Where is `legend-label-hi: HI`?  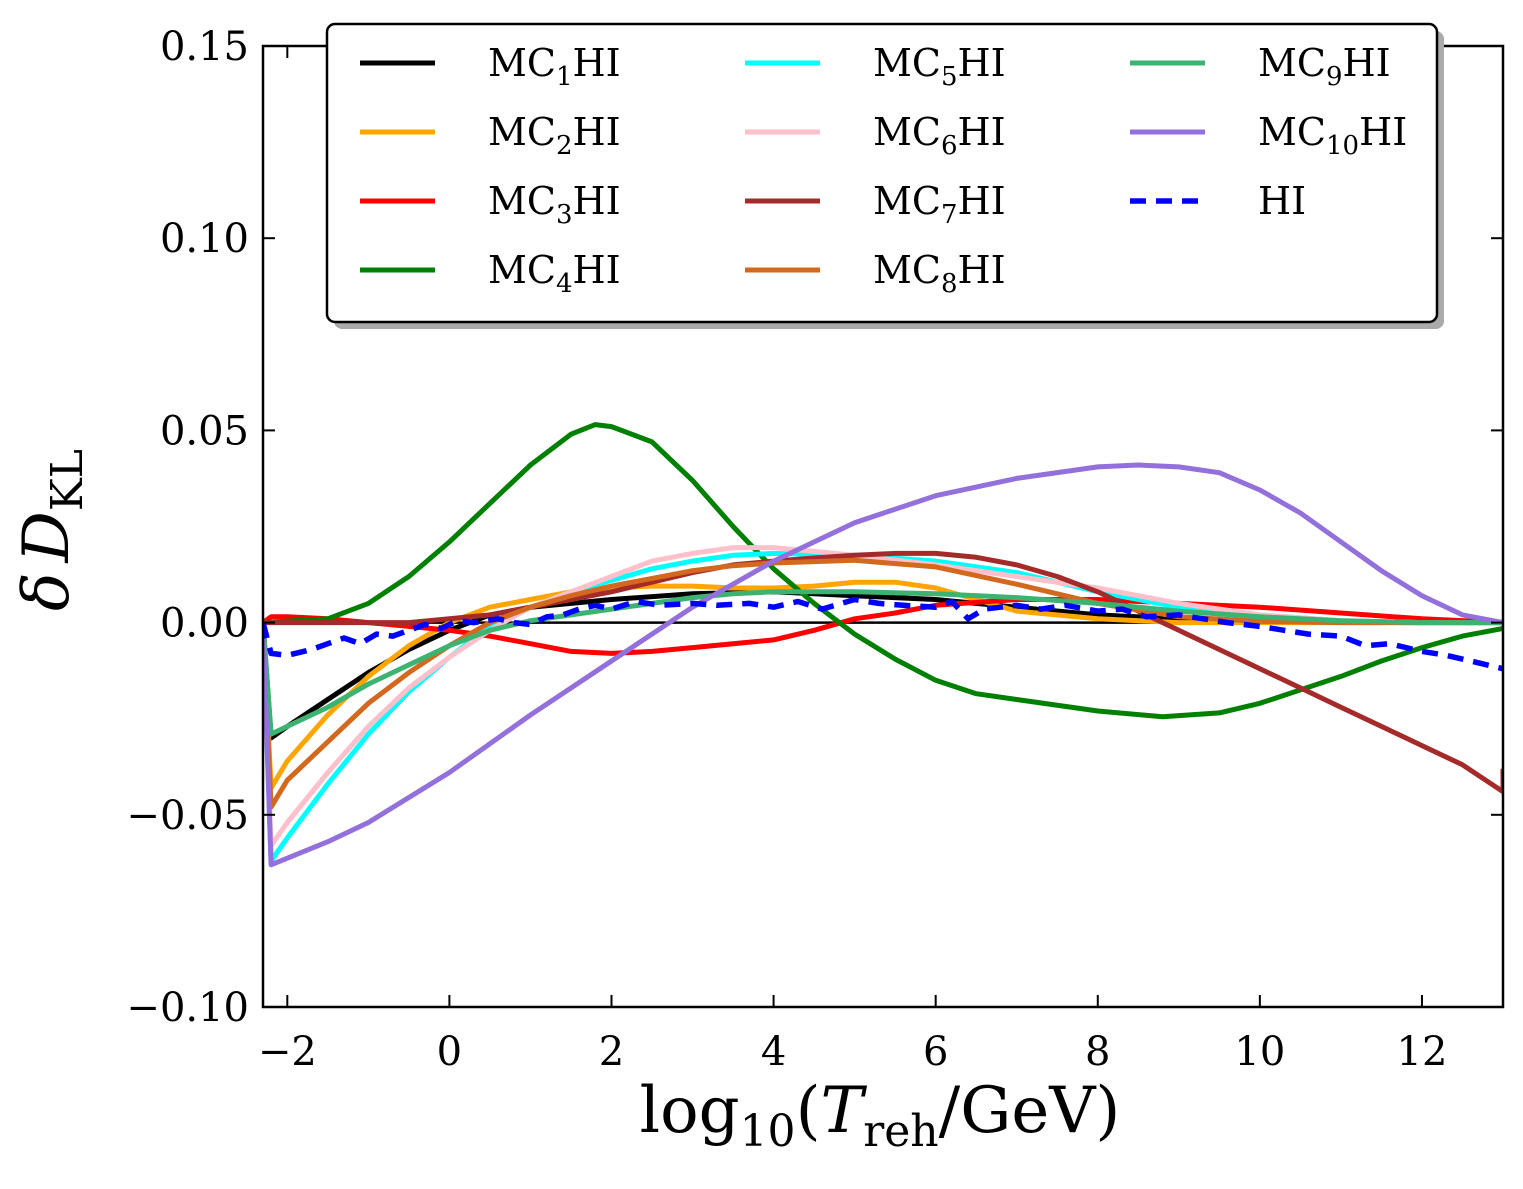
legend-label-hi: HI is located at coordinates (1282, 201).